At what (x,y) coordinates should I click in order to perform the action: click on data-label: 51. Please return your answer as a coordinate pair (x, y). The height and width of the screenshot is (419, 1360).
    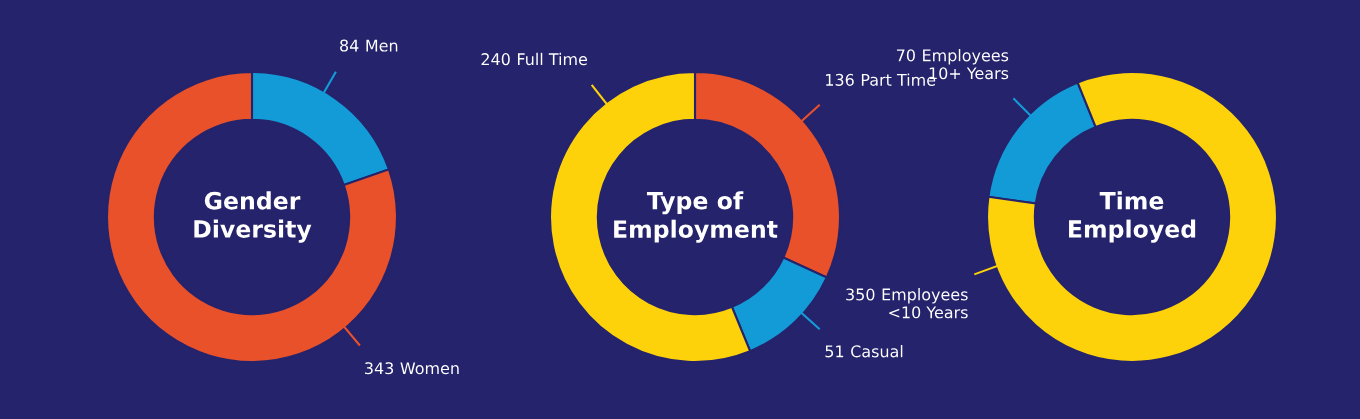
    Looking at the image, I should click on (834, 351).